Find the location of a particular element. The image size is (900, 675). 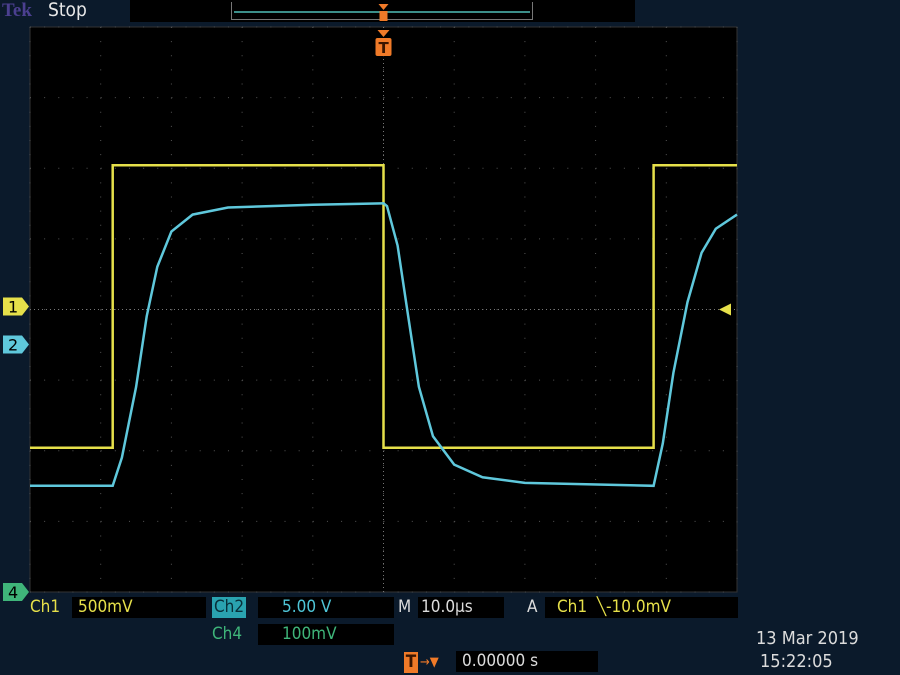

ch2-label: Ch2 is located at coordinates (229, 607).